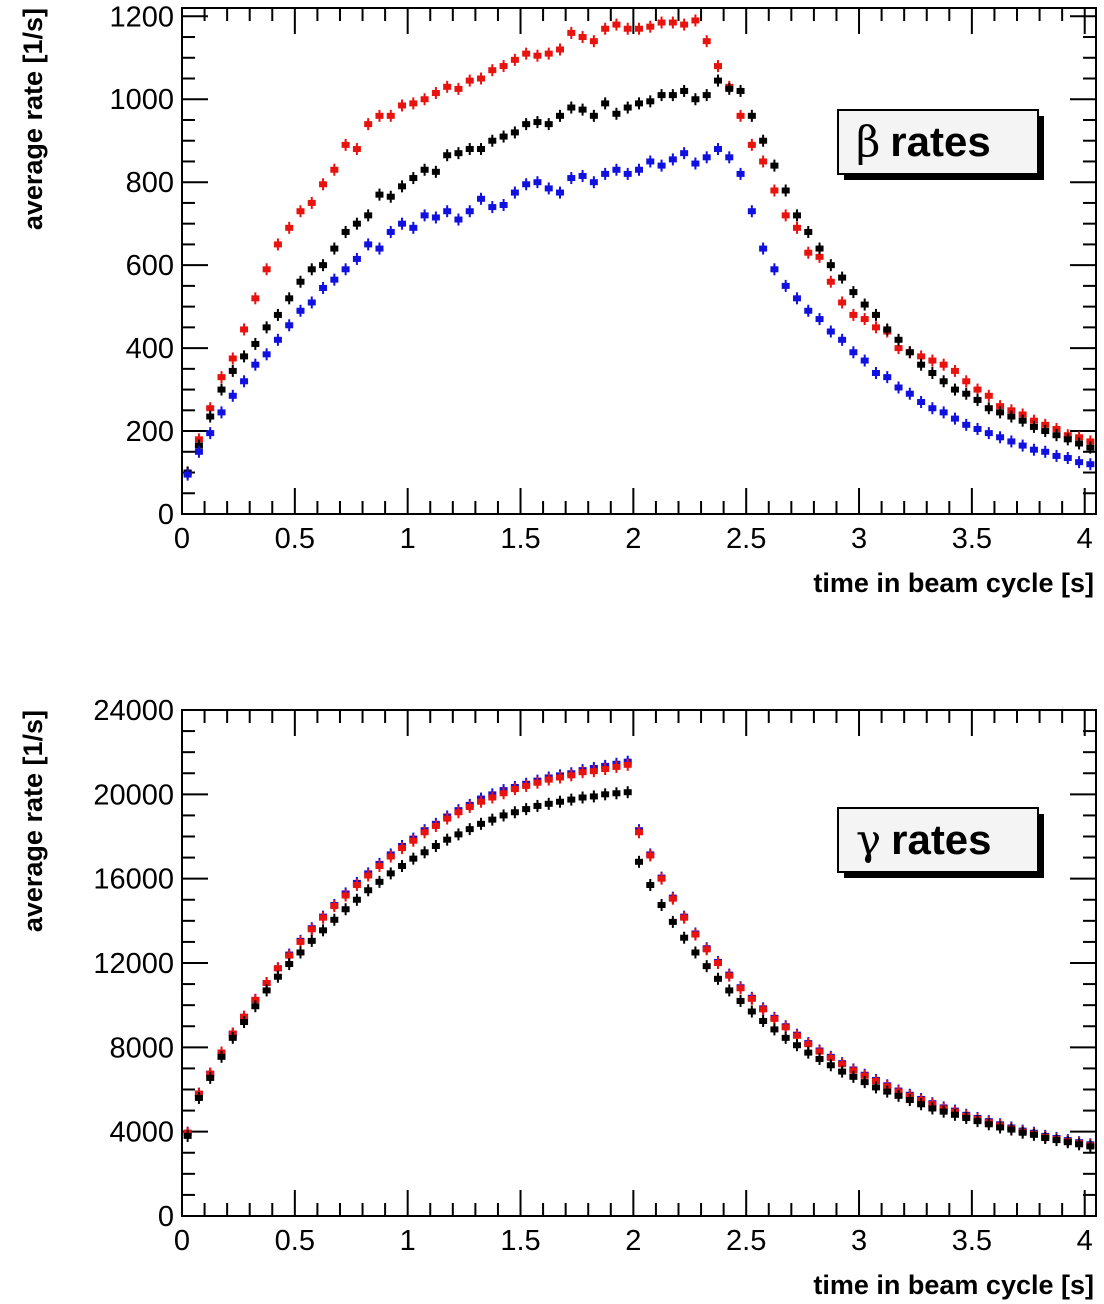  I want to click on y-tick-label: 1200, so click(141, 17).